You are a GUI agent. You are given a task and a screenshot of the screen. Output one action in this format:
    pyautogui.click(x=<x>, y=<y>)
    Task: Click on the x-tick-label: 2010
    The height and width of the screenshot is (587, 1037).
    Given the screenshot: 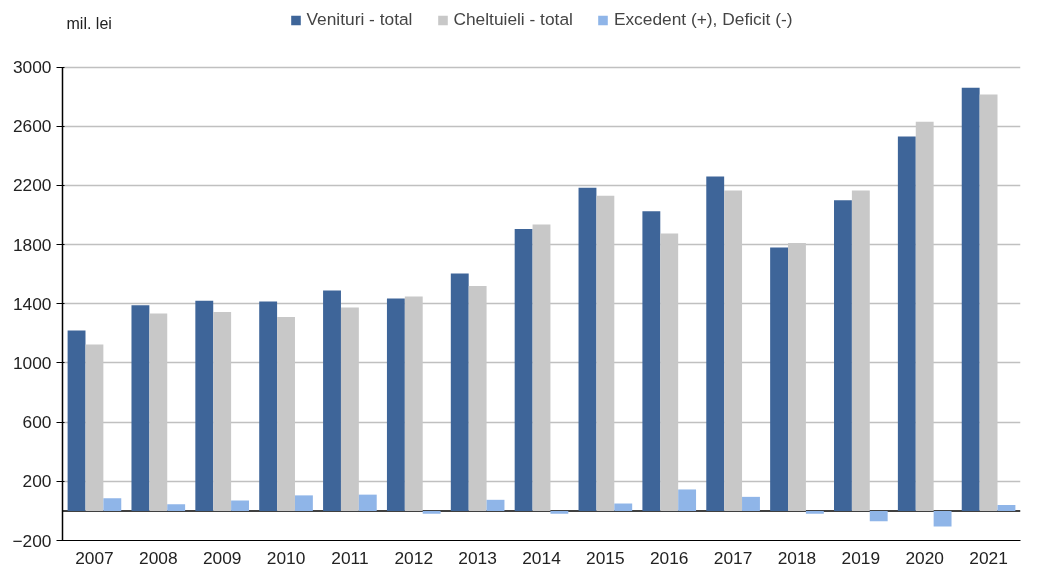 What is the action you would take?
    pyautogui.click(x=286, y=557)
    